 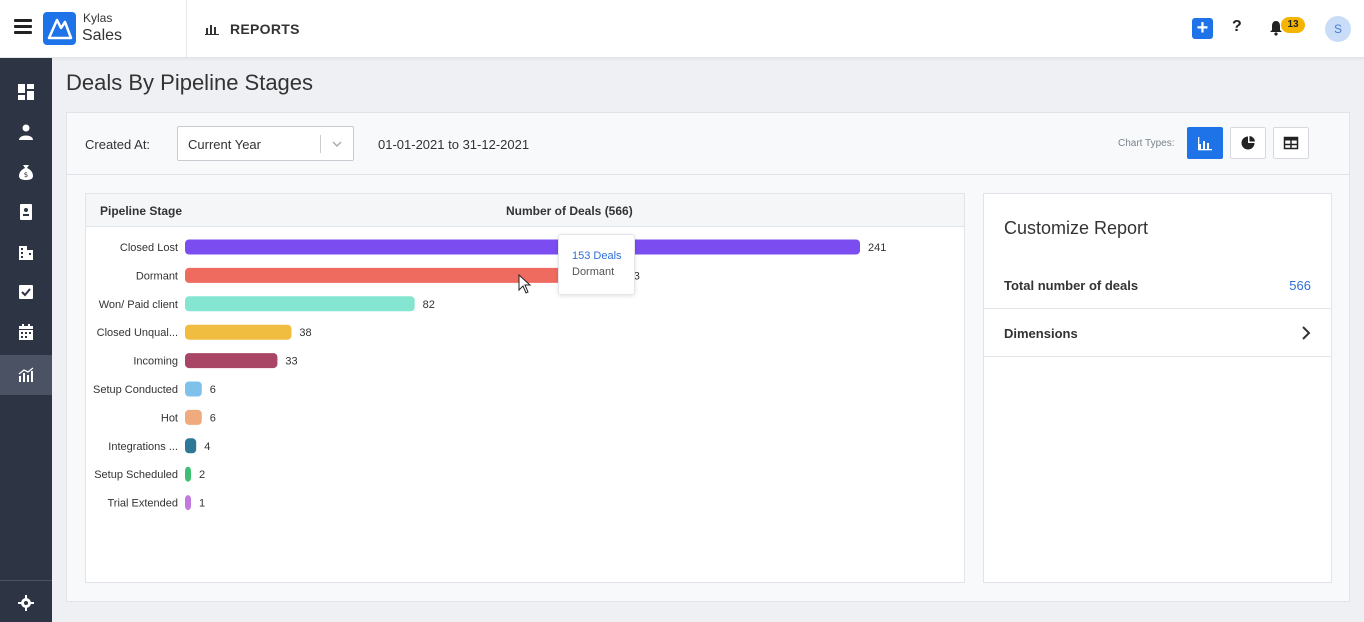 What do you see at coordinates (454, 144) in the screenshot?
I see `date-range-text: 01-01-2021 to 31-12-2021` at bounding box center [454, 144].